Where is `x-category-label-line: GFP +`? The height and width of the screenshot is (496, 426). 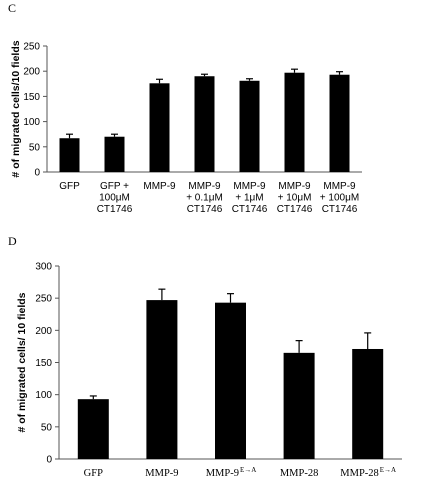
x-category-label-line: GFP + is located at coordinates (114, 186).